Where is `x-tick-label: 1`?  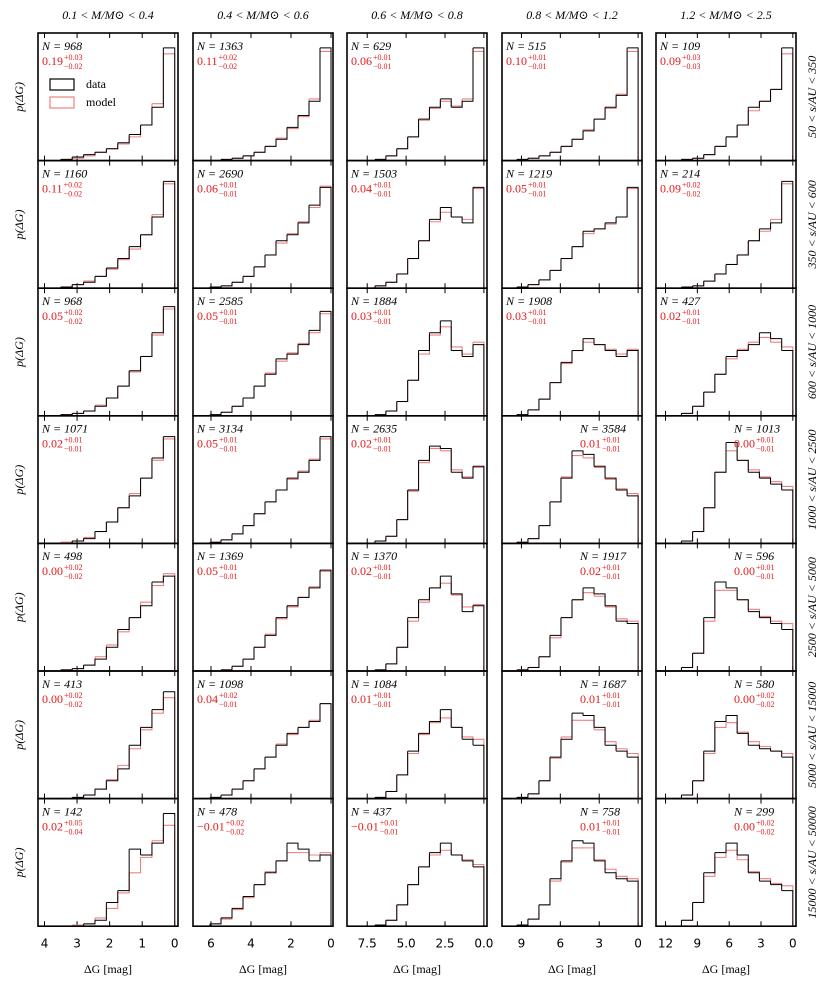 x-tick-label: 1 is located at coordinates (142, 944).